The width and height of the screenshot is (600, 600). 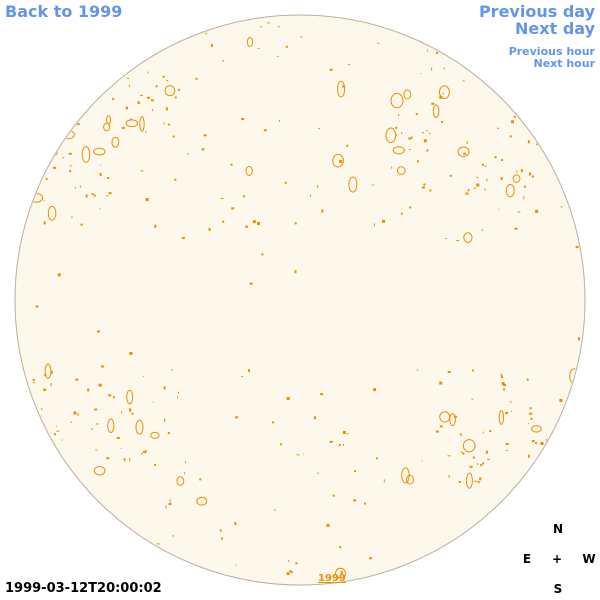 I want to click on compass-north: N, so click(x=558, y=529).